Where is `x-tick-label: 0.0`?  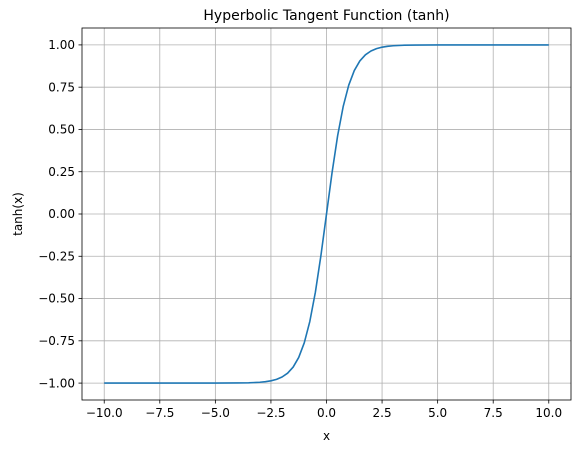
x-tick-label: 0.0 is located at coordinates (326, 413).